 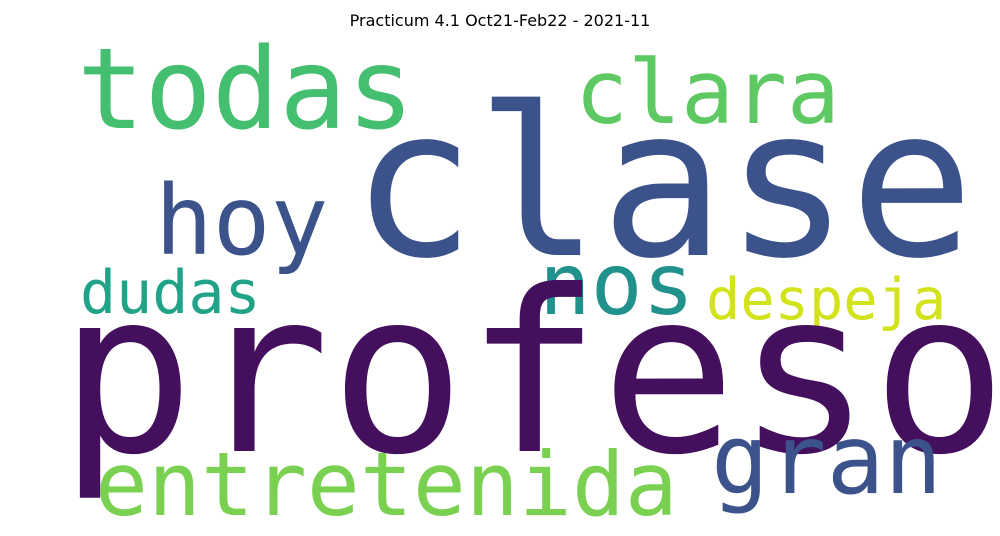 What do you see at coordinates (617, 285) in the screenshot?
I see `word-nos: nos` at bounding box center [617, 285].